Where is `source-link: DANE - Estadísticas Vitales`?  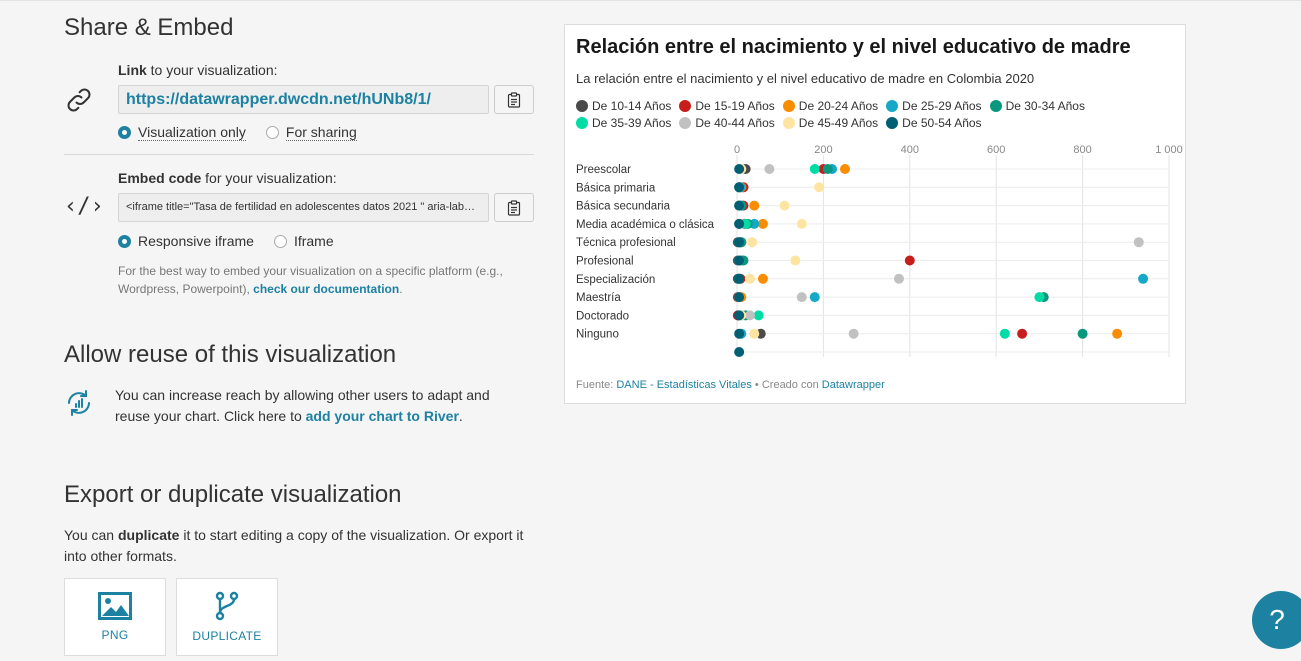 source-link: DANE - Estadísticas Vitales is located at coordinates (684, 385).